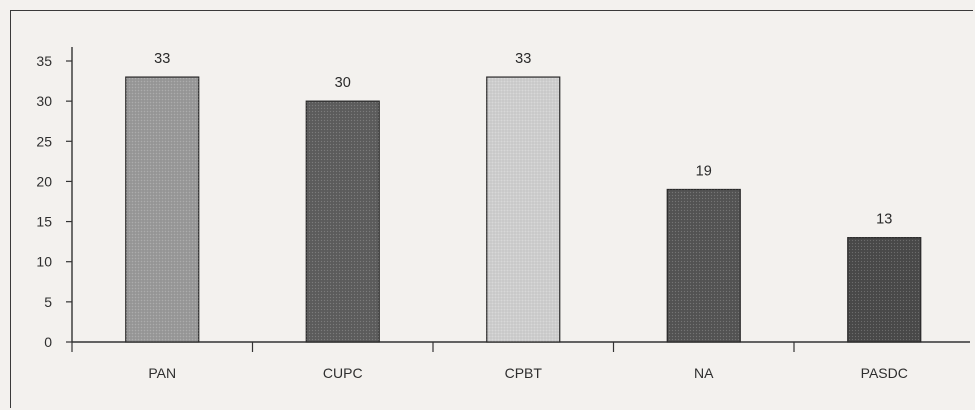  I want to click on category-label: PASDC, so click(884, 373).